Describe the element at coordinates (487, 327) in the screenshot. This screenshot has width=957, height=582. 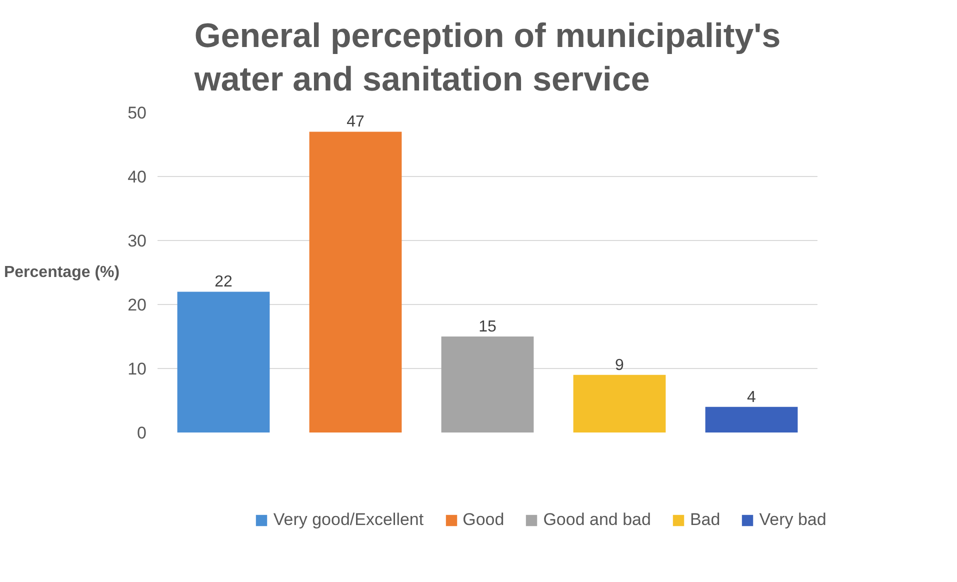
I see `data-label: 15` at that location.